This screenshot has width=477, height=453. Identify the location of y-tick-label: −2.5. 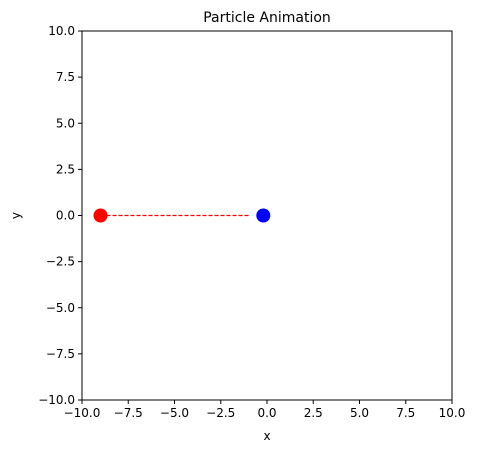
(60, 262).